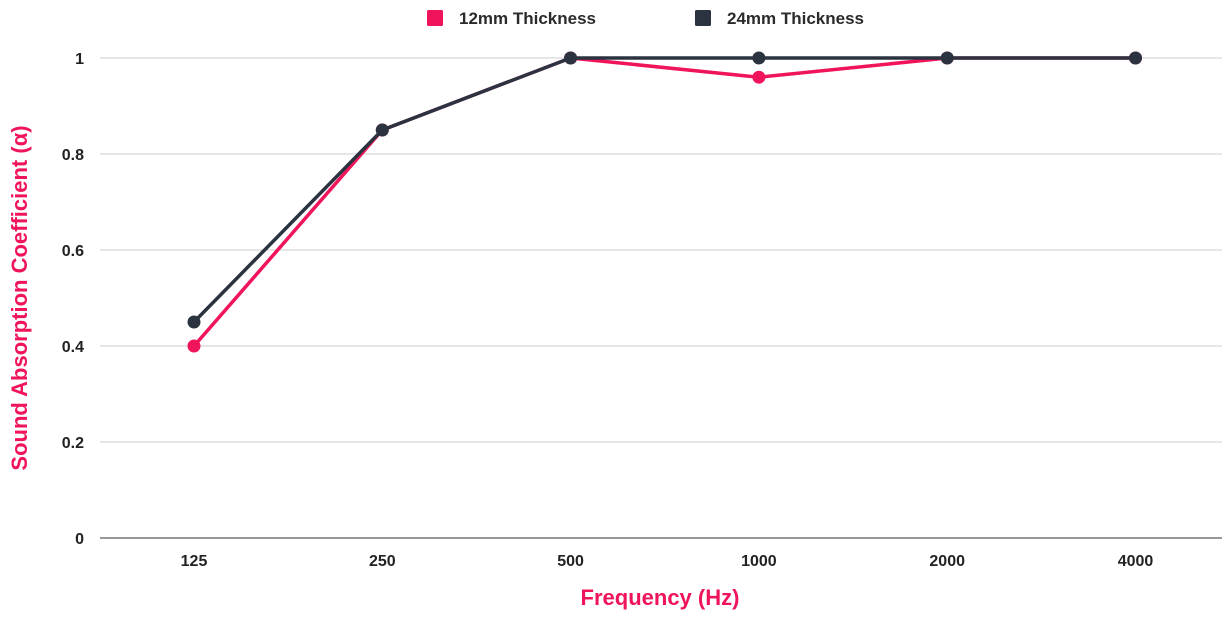  Describe the element at coordinates (527, 18) in the screenshot. I see `legend-label: 12mm Thickness` at that location.